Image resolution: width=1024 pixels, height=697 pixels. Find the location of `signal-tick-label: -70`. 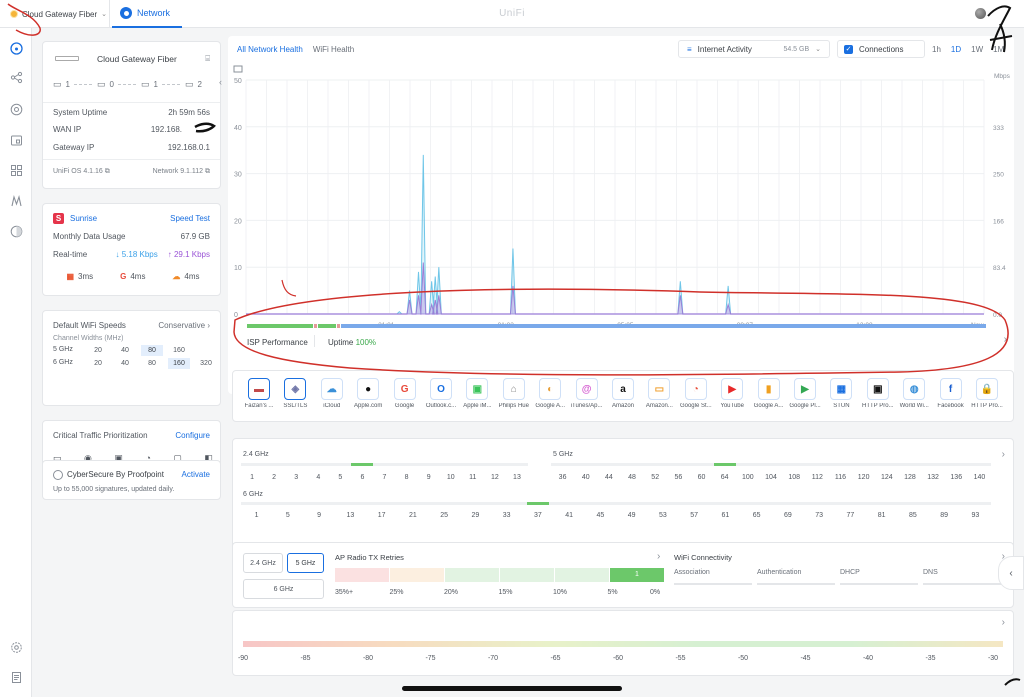

signal-tick-label: -70 is located at coordinates (493, 658).